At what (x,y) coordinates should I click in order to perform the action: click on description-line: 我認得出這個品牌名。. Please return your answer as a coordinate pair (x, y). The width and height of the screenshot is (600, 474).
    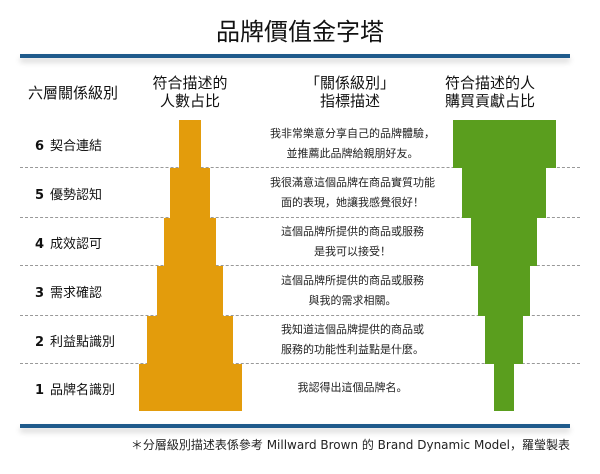
    Looking at the image, I should click on (352, 387).